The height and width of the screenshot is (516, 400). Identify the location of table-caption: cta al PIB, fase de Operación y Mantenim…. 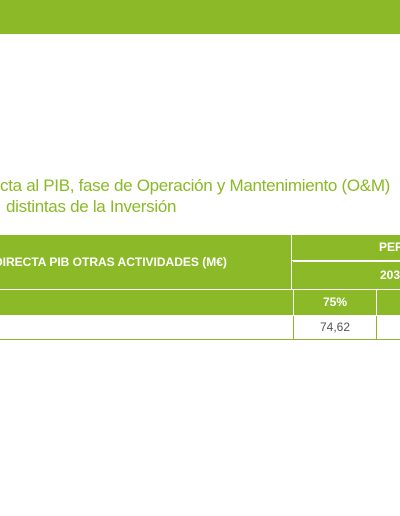
(200, 196).